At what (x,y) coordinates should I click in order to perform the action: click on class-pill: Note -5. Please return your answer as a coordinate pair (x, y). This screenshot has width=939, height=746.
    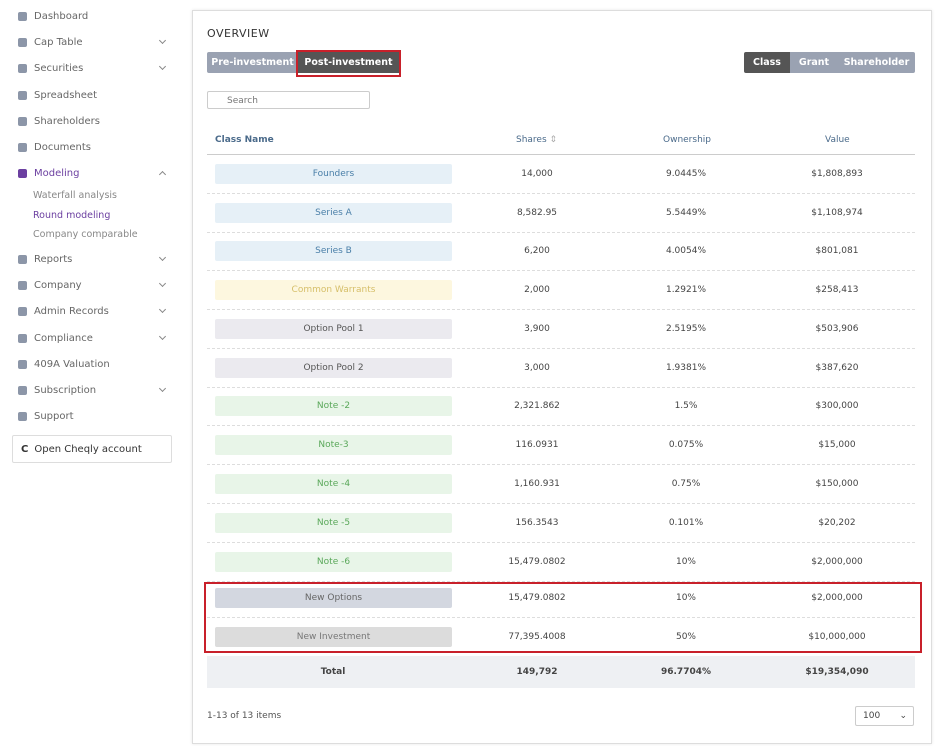
    Looking at the image, I should click on (333, 523).